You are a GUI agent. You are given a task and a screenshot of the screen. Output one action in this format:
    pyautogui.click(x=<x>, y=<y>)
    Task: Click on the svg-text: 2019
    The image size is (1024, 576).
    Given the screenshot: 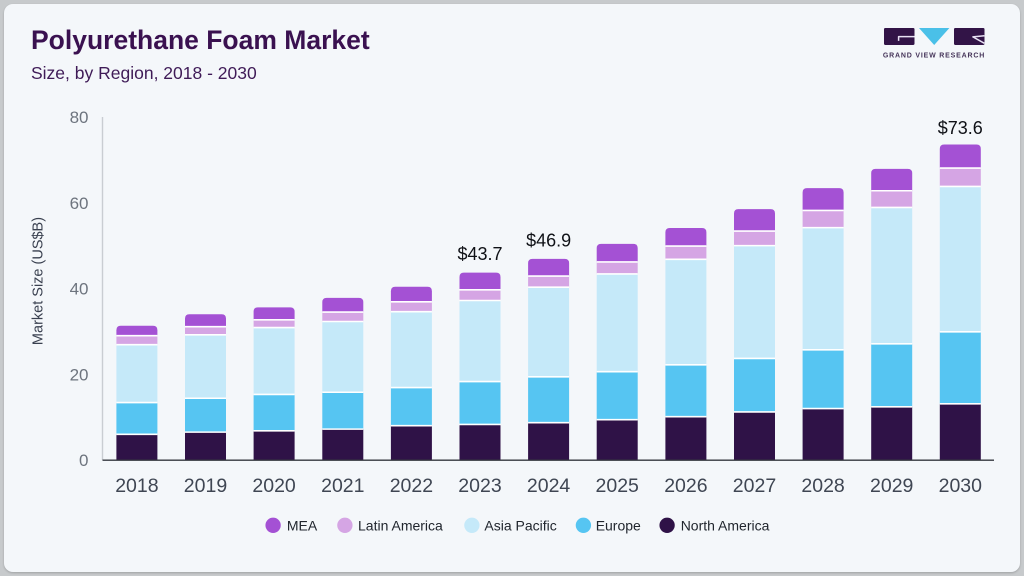 What is the action you would take?
    pyautogui.click(x=205, y=486)
    